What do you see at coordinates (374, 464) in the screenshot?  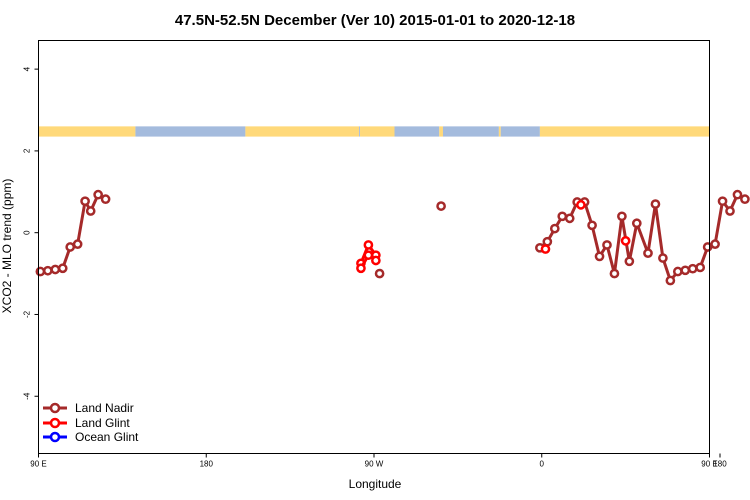 I see `x-tick-label: 90 W` at bounding box center [374, 464].